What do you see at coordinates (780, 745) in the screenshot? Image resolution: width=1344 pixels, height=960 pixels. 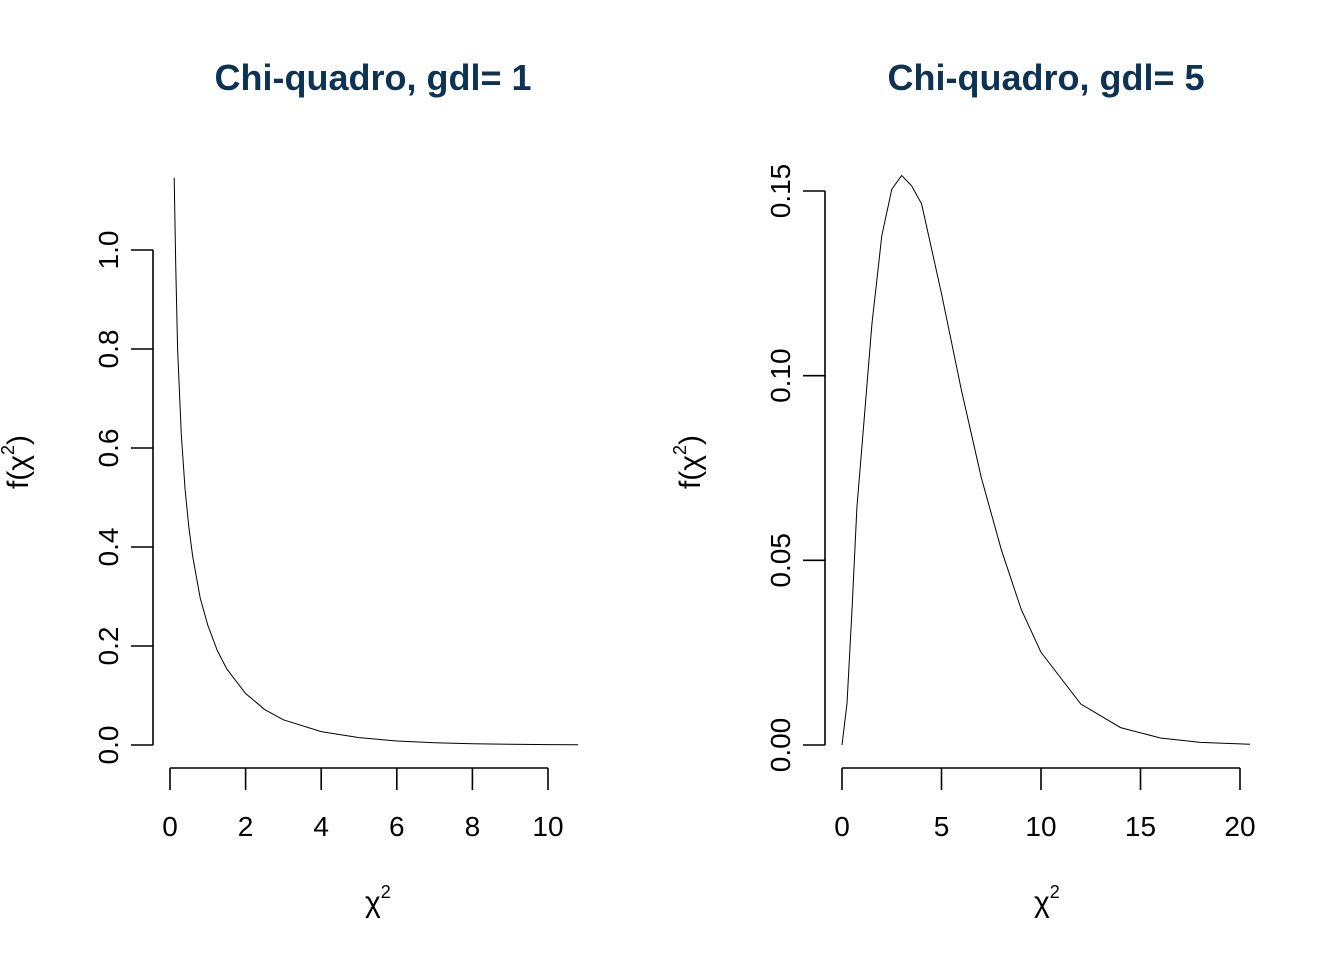 I see `y-tick-label: 0.00` at bounding box center [780, 745].